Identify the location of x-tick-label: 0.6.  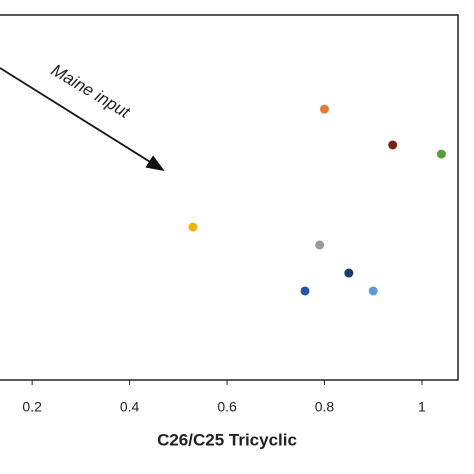
(227, 407).